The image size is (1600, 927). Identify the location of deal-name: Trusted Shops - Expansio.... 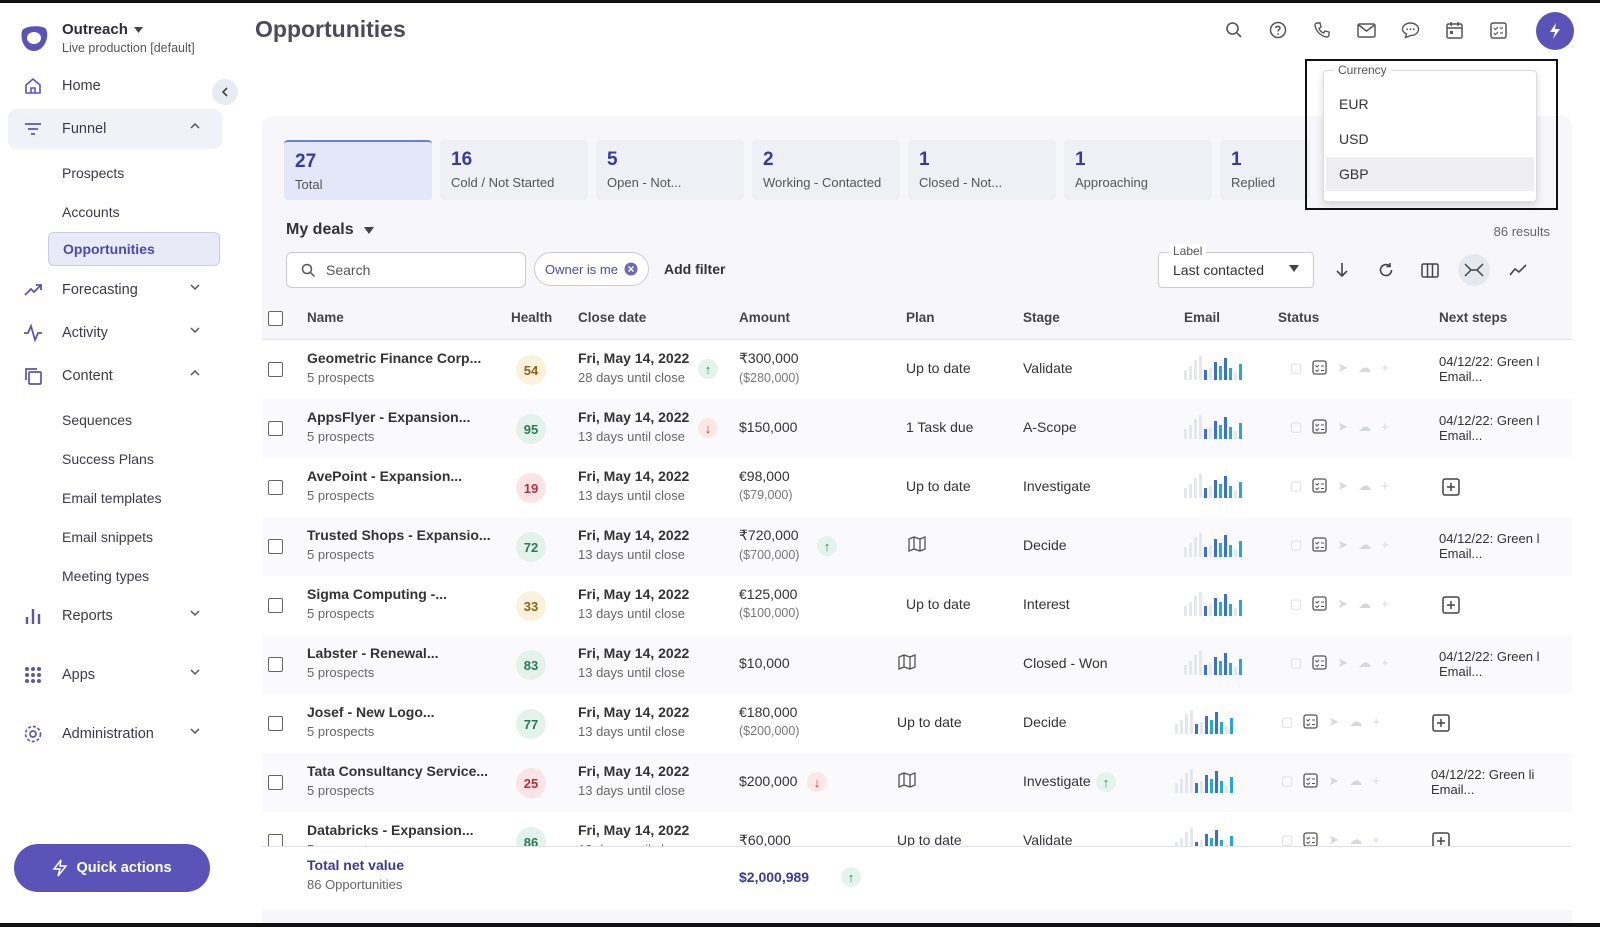
(399, 535).